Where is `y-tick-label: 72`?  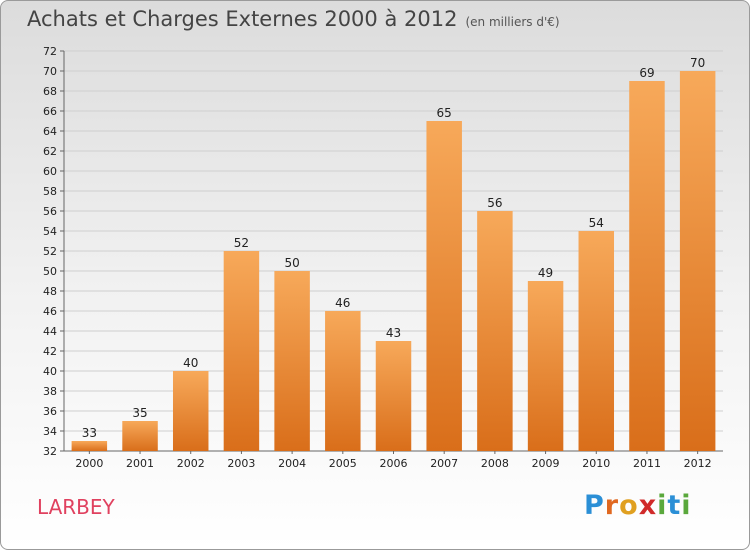
y-tick-label: 72 is located at coordinates (50, 51).